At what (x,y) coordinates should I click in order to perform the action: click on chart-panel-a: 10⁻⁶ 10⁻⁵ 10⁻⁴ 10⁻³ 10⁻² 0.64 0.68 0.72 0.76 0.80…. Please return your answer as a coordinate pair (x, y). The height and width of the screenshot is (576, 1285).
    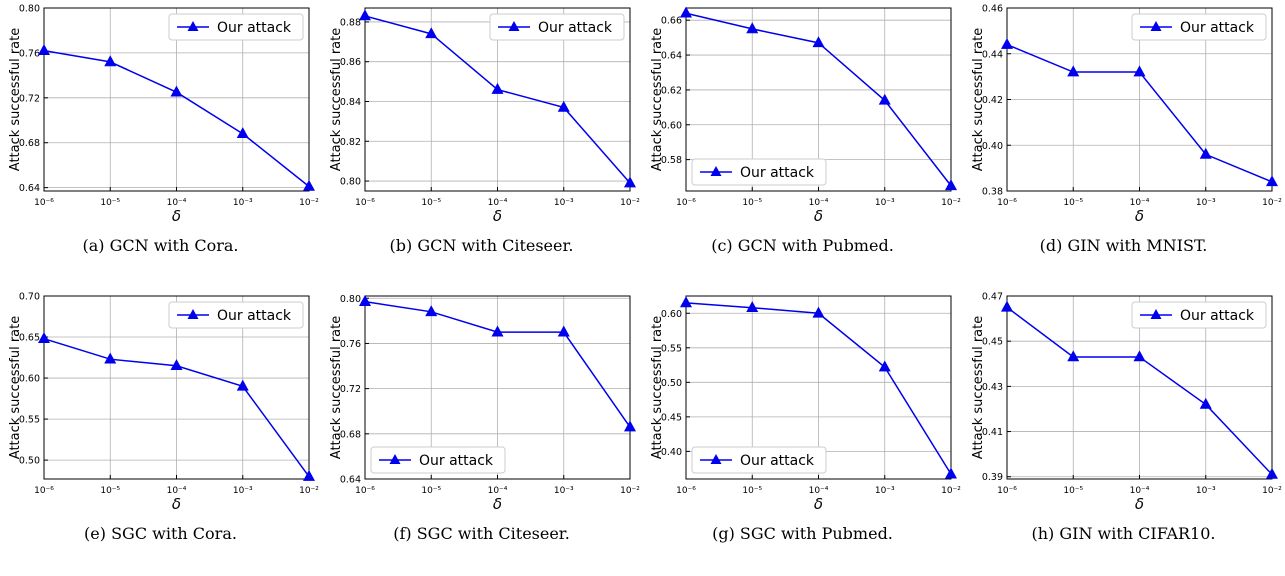
    Looking at the image, I should click on (160, 144).